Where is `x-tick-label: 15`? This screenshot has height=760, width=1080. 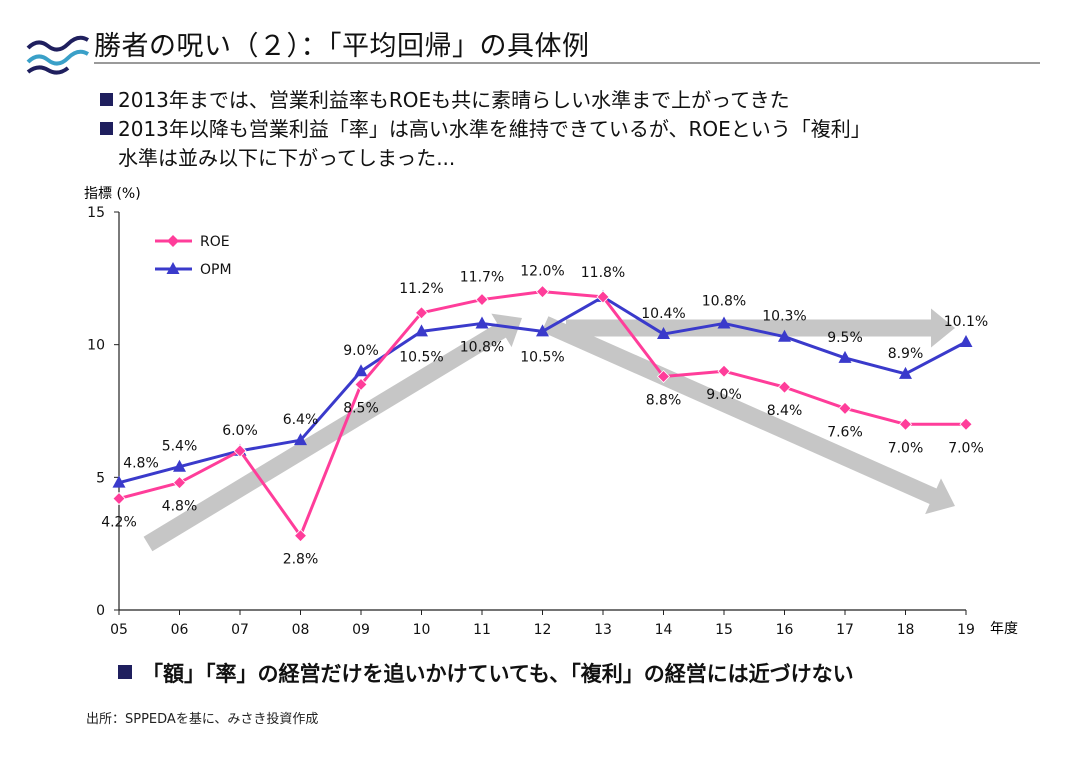 x-tick-label: 15 is located at coordinates (724, 630).